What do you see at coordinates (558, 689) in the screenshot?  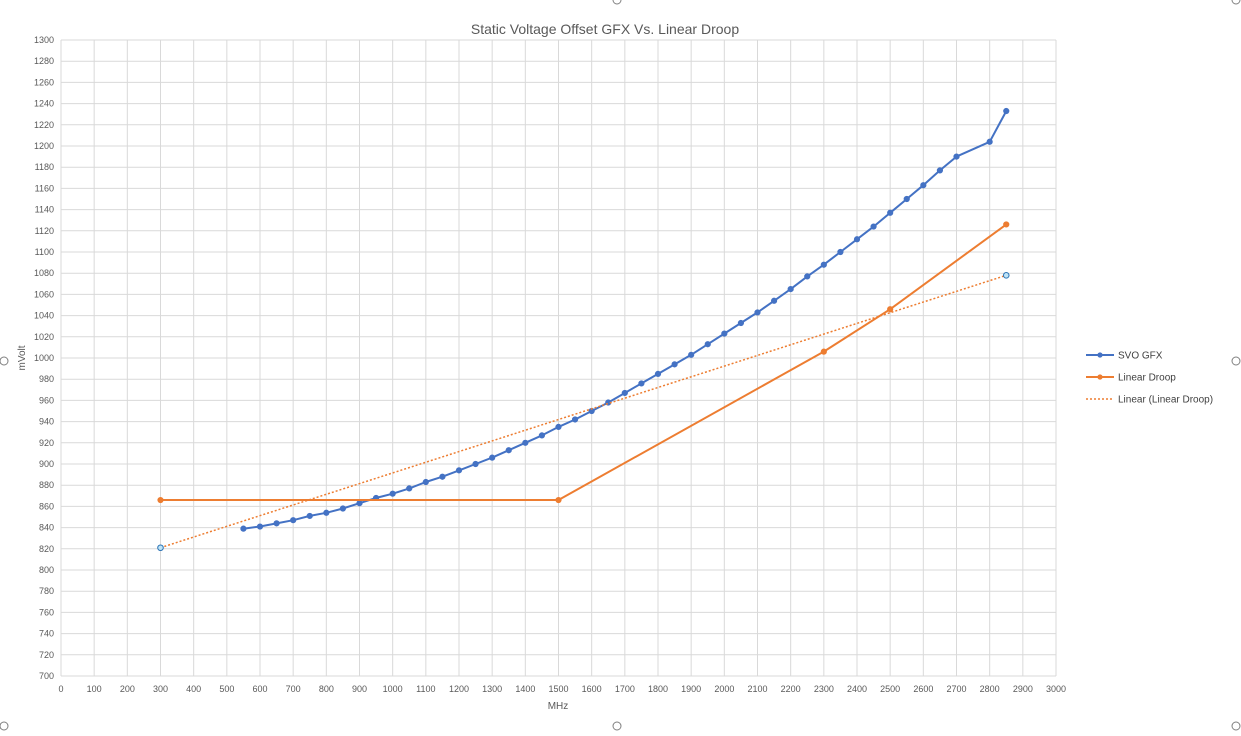 I see `x-tick-label: 1500` at bounding box center [558, 689].